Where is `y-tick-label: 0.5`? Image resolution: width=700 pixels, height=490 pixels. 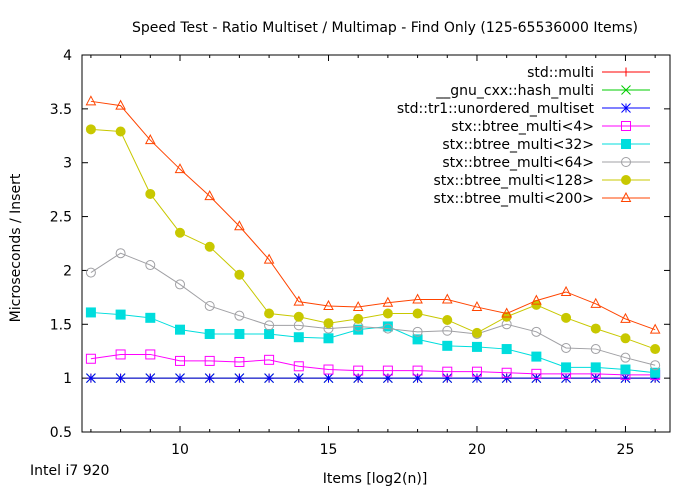
y-tick-label: 0.5 is located at coordinates (61, 433).